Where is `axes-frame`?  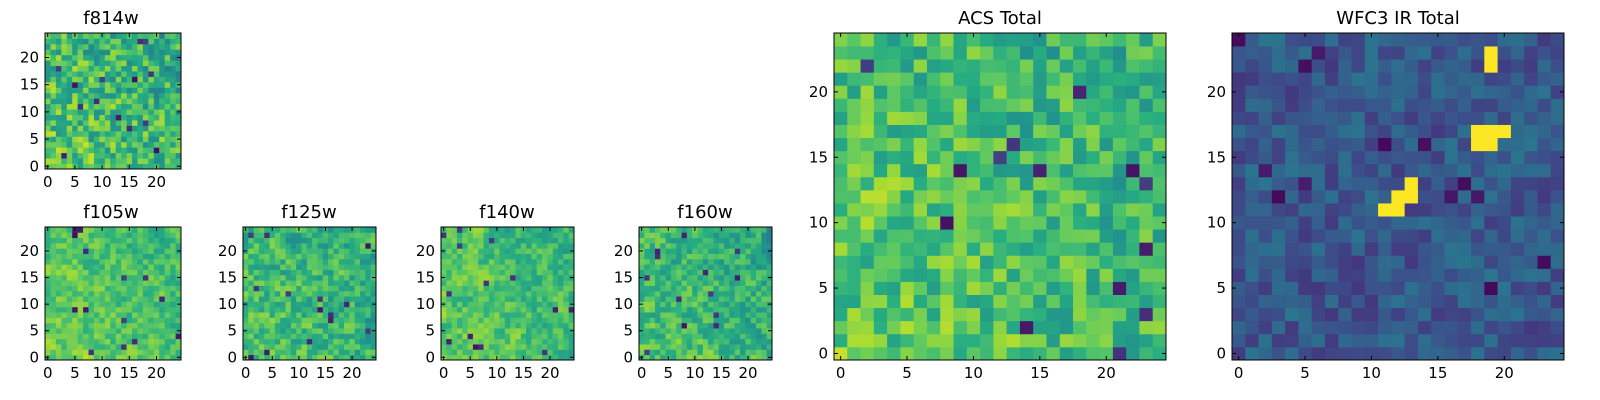 axes-frame is located at coordinates (113, 293).